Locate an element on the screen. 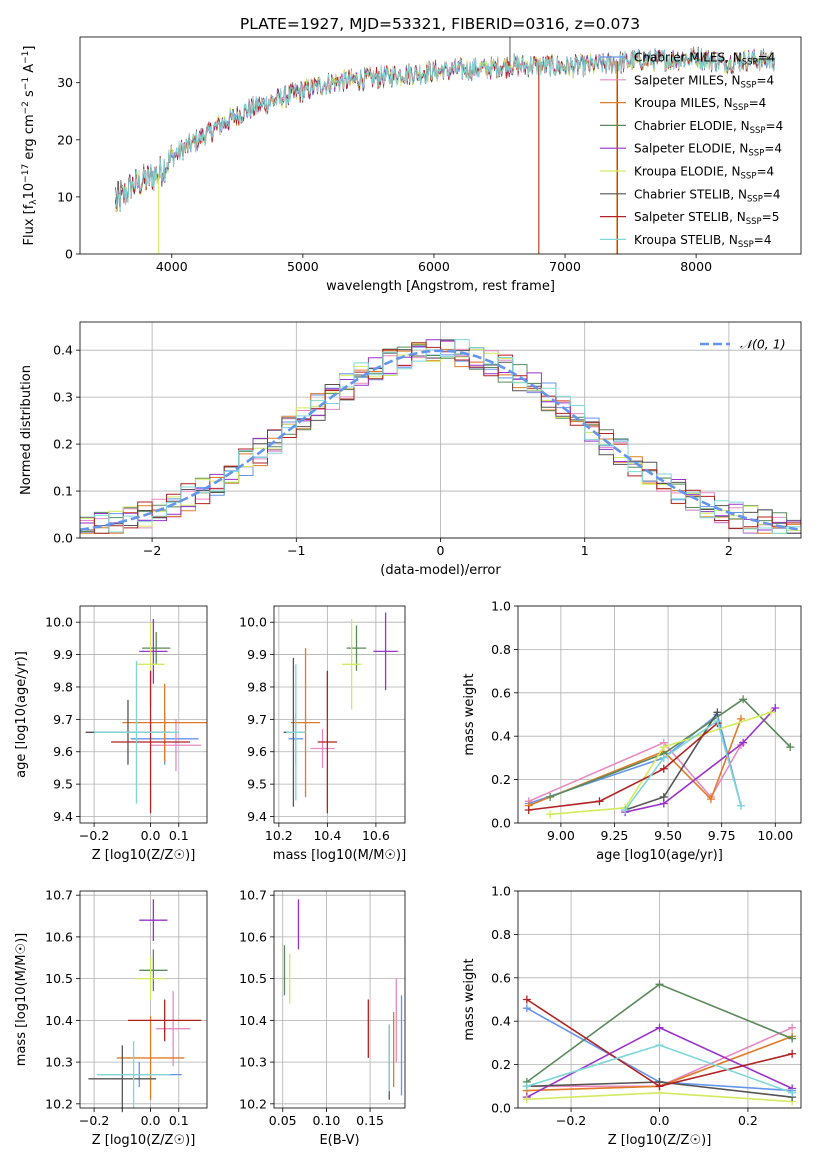 The image size is (819, 1174). x-tick-label: 4000 is located at coordinates (172, 266).